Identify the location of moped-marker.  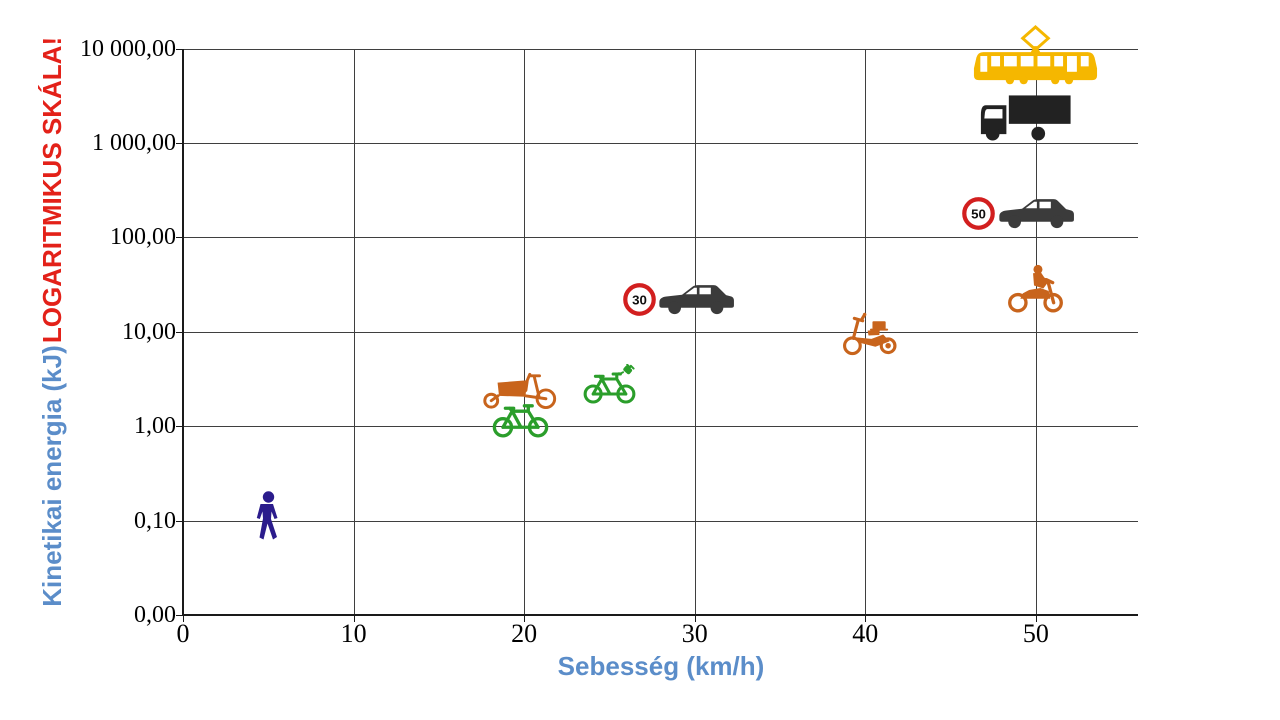
(870, 333).